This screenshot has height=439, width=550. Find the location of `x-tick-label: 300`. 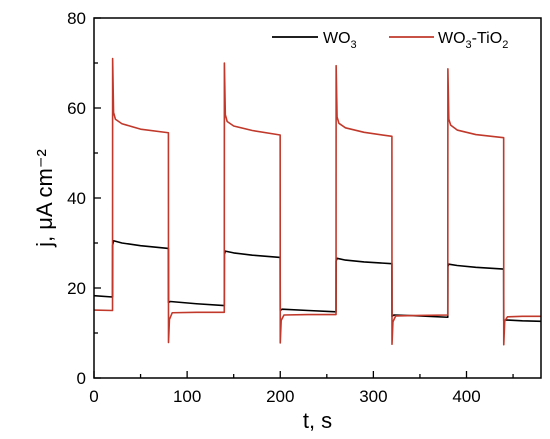

x-tick-label: 300 is located at coordinates (373, 396).